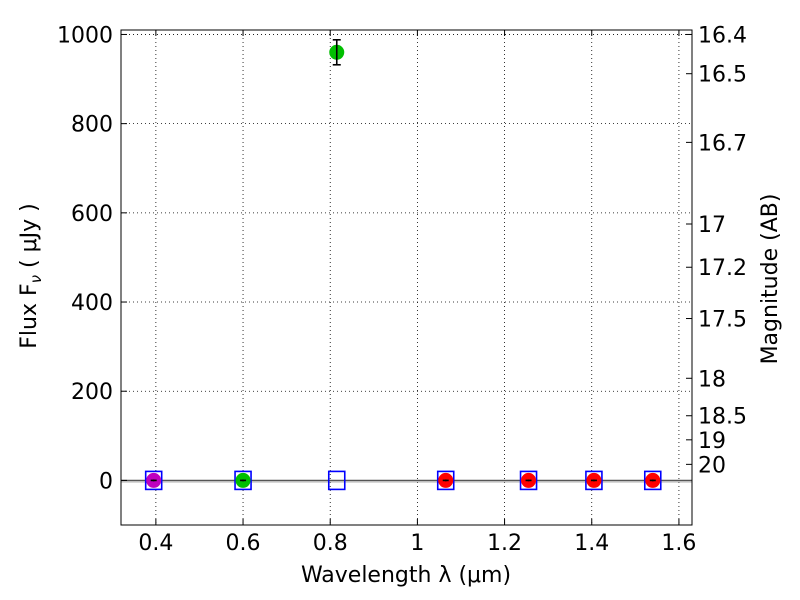 Image resolution: width=800 pixels, height=600 pixels. I want to click on right-tick-label: 19, so click(712, 441).